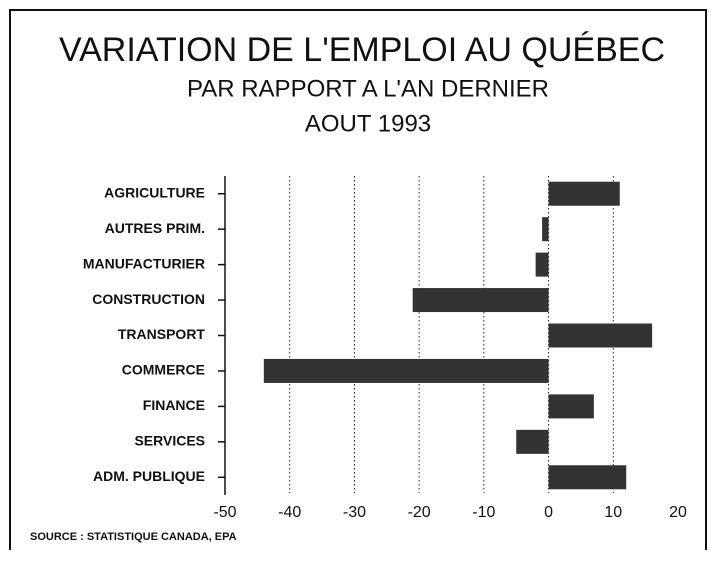 This screenshot has width=716, height=561. I want to click on y-tick-label: MANUFACTURIER, so click(144, 263).